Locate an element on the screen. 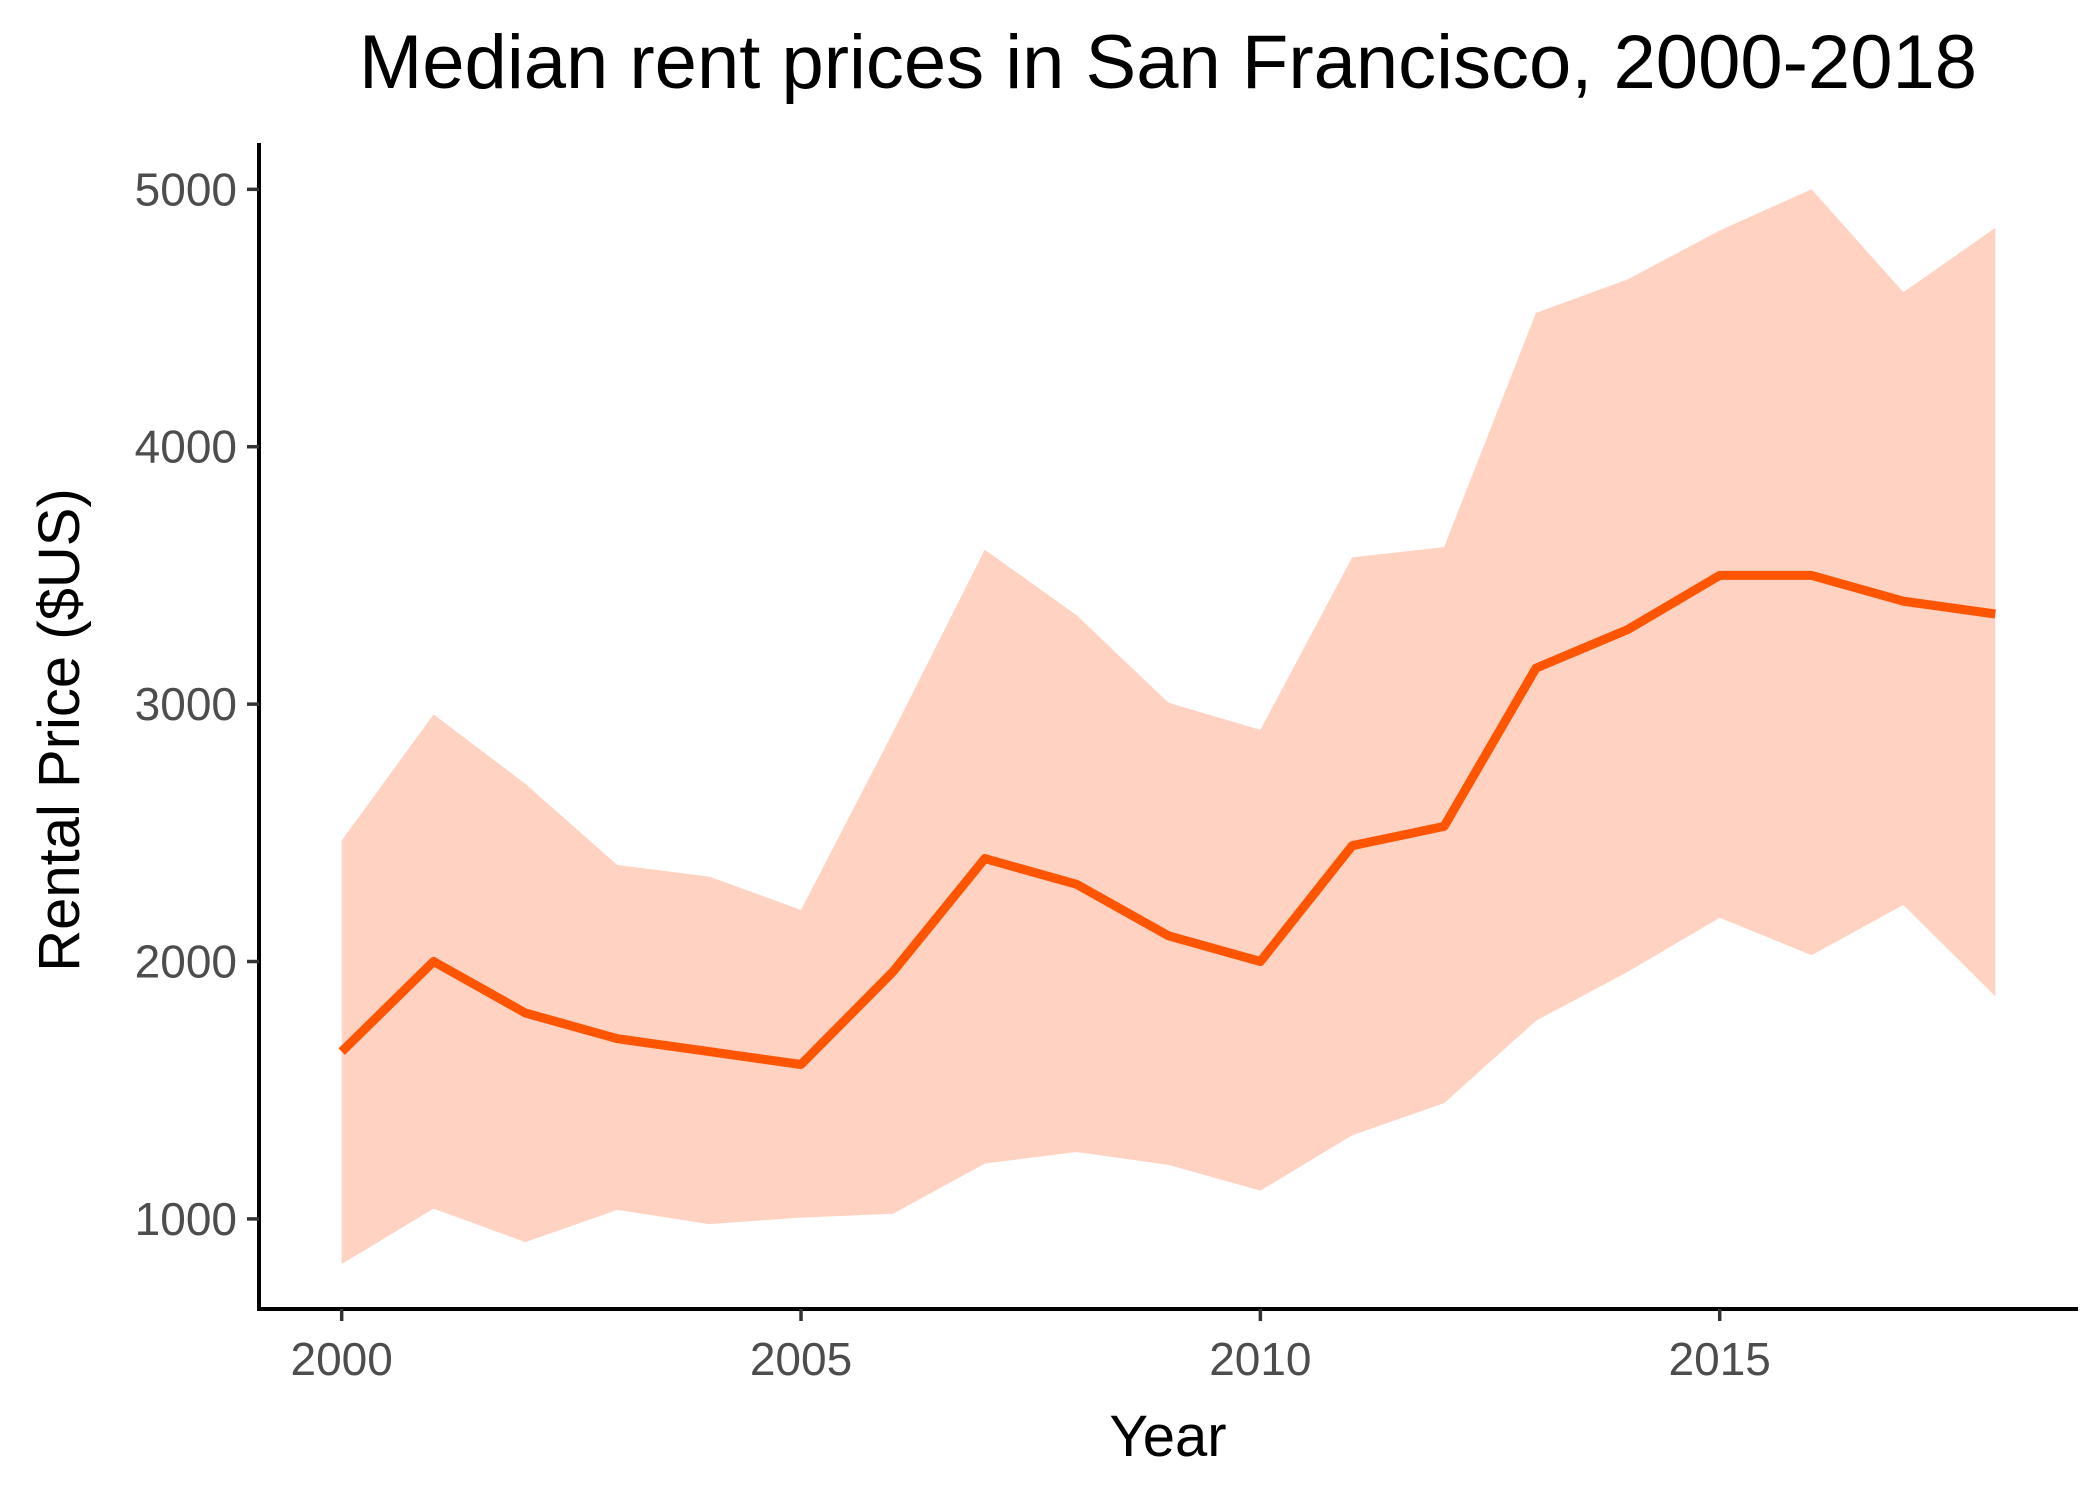 Image resolution: width=2100 pixels, height=1499 pixels. y-tick-label: 5000 is located at coordinates (186, 189).